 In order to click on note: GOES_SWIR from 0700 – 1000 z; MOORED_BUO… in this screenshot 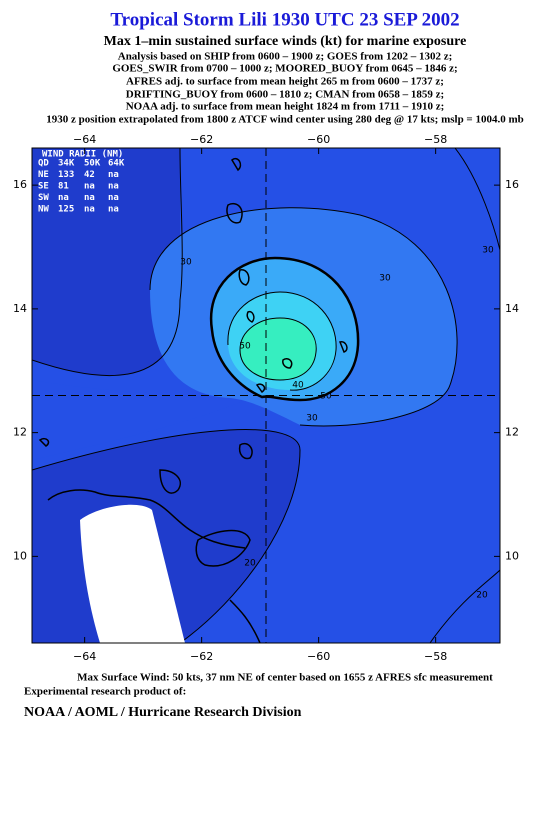, I will do `click(284, 69)`.